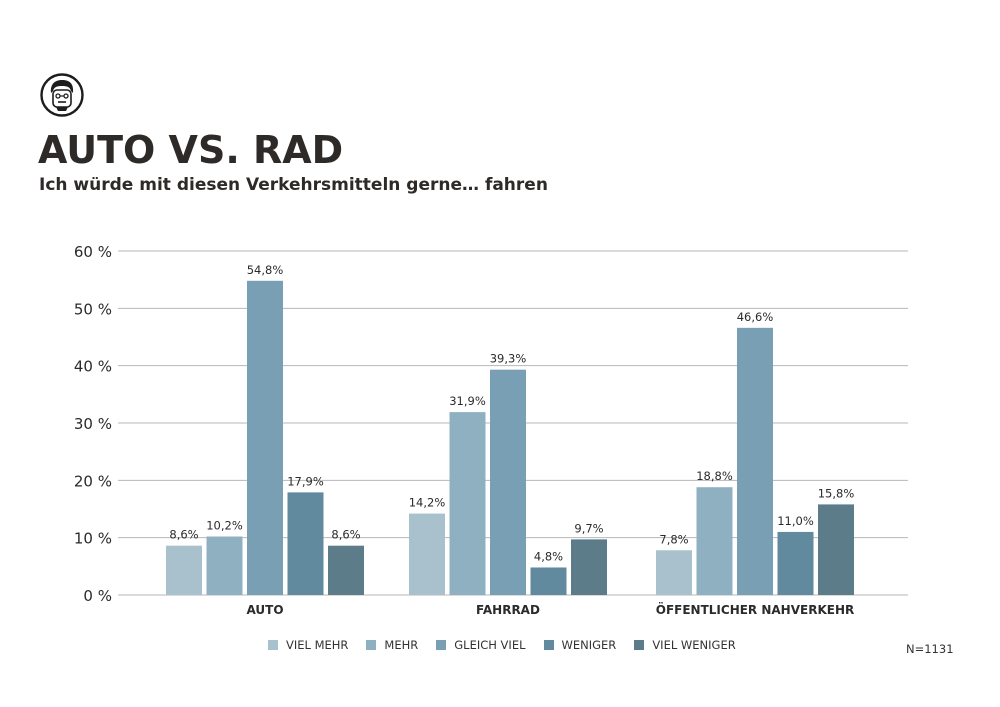 This screenshot has height=707, width=1000. Describe the element at coordinates (588, 528) in the screenshot. I see `data-label: 9,7%` at that location.